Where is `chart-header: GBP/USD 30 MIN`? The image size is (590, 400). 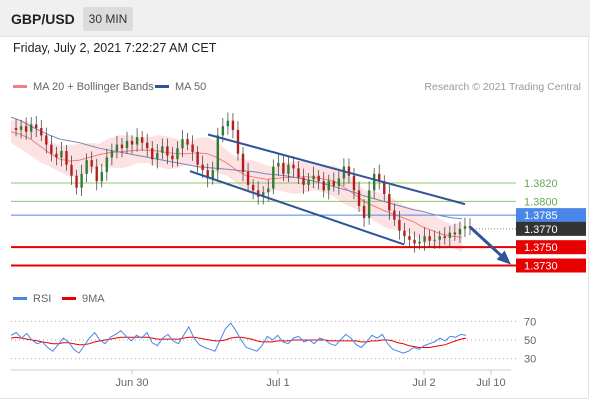
chart-header: GBP/USD 30 MIN is located at coordinates (295, 18).